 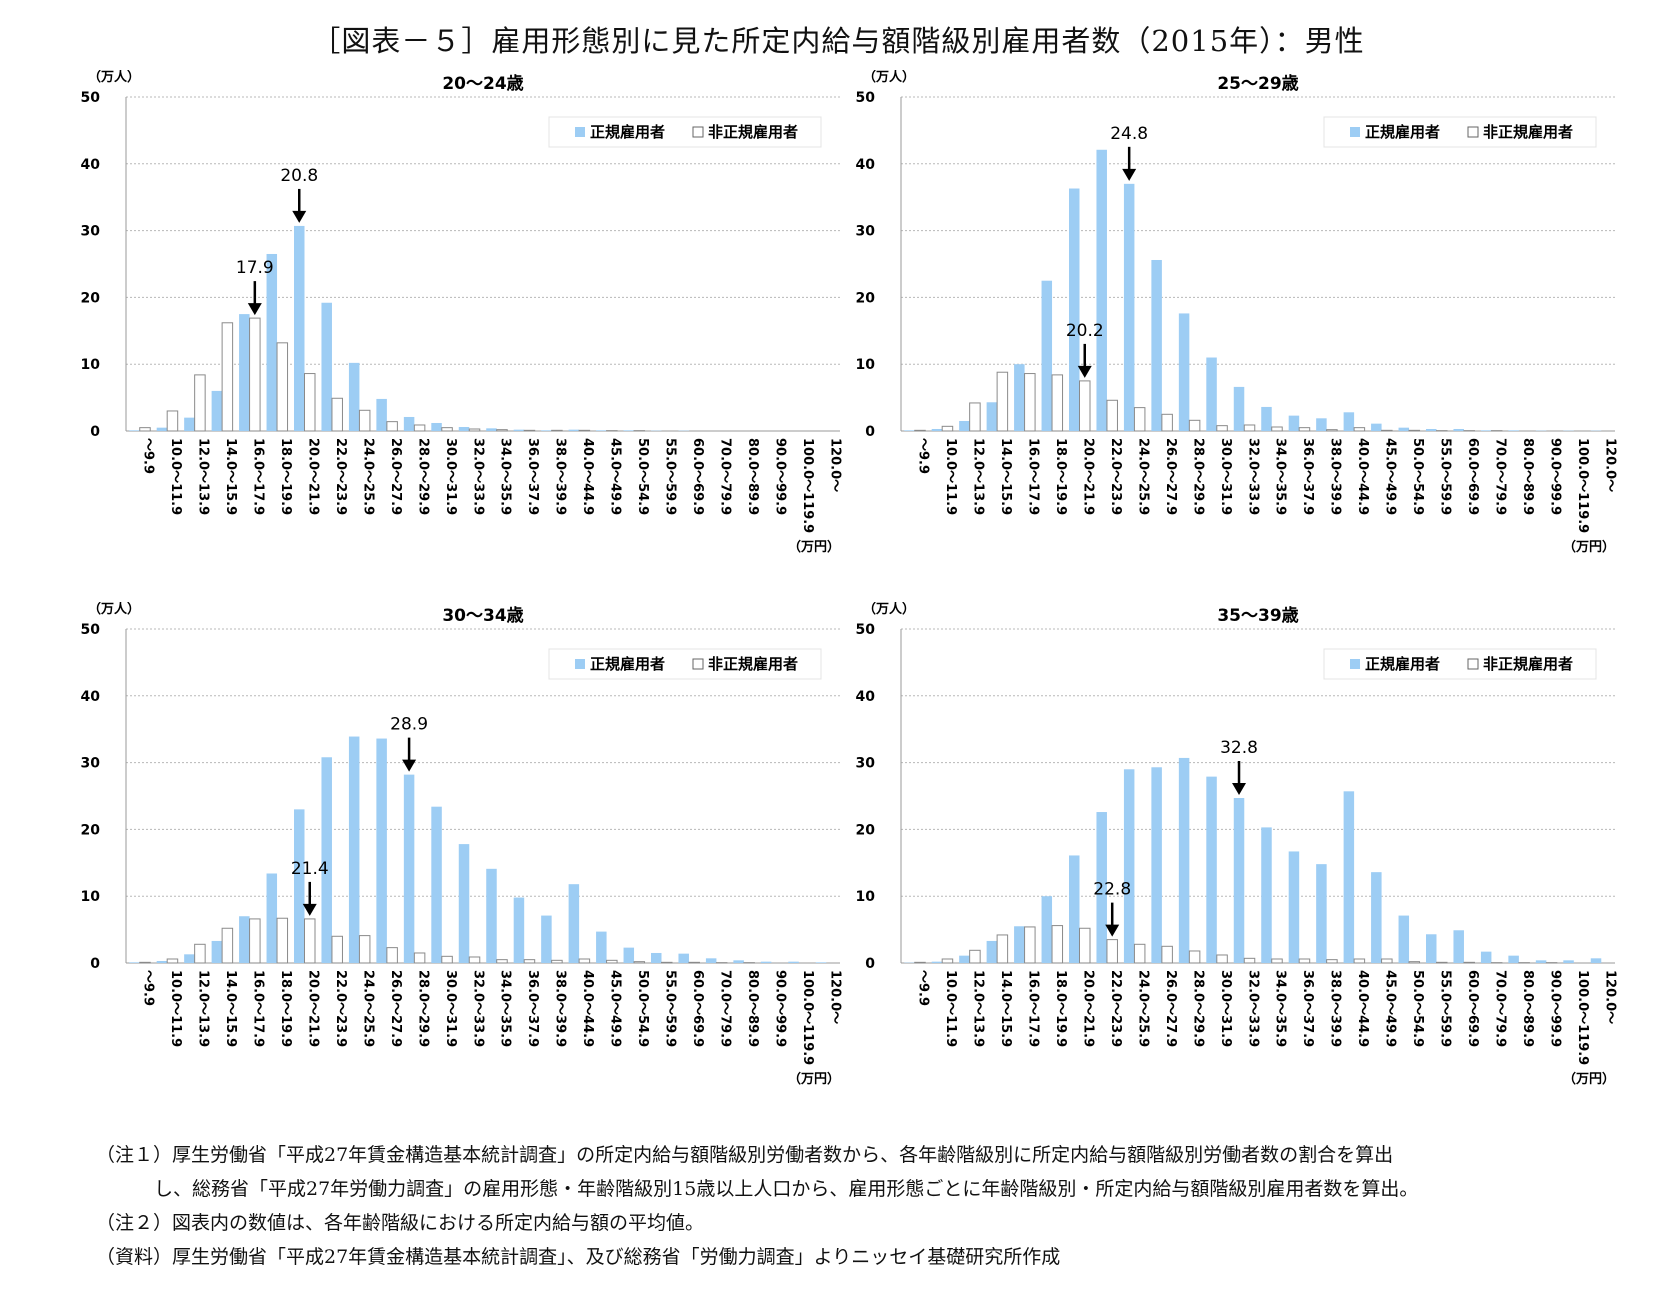 What do you see at coordinates (866, 232) in the screenshot?
I see `y-tick-label: 30` at bounding box center [866, 232].